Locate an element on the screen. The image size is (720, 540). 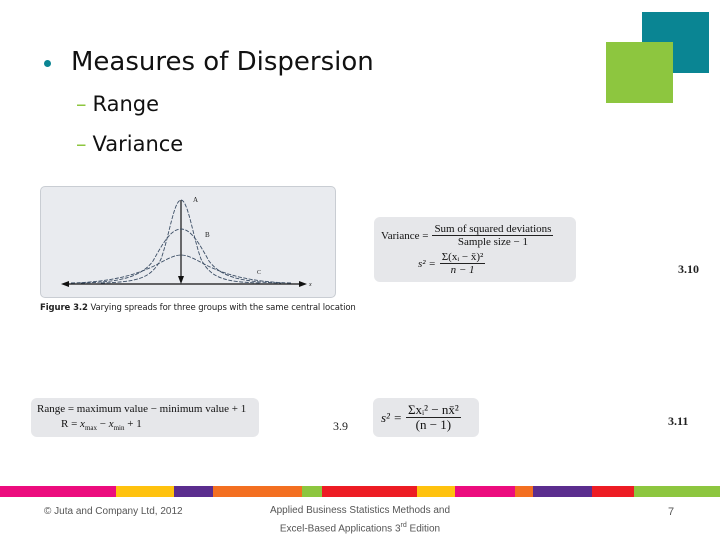
range-lhs: R = is located at coordinates (71, 424).